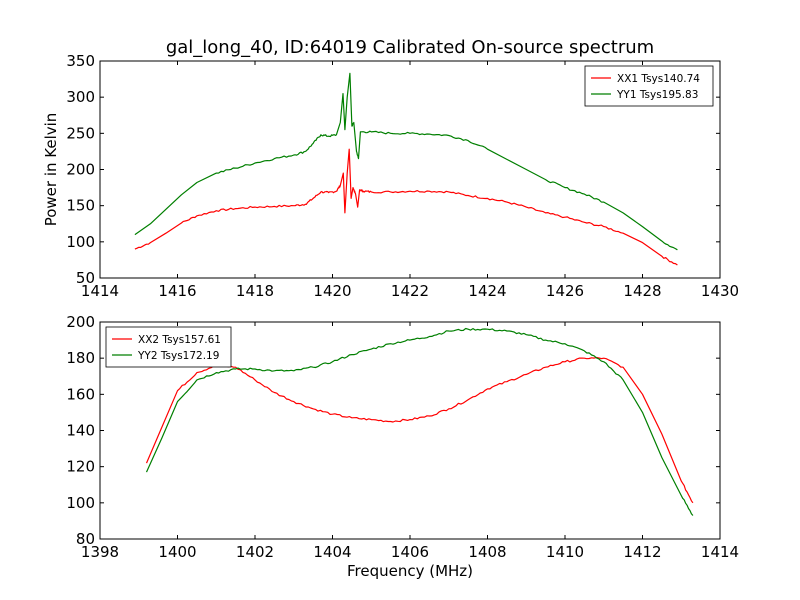 The image size is (800, 600). Describe the element at coordinates (177, 291) in the screenshot. I see `x-tick-label: 1416` at that location.